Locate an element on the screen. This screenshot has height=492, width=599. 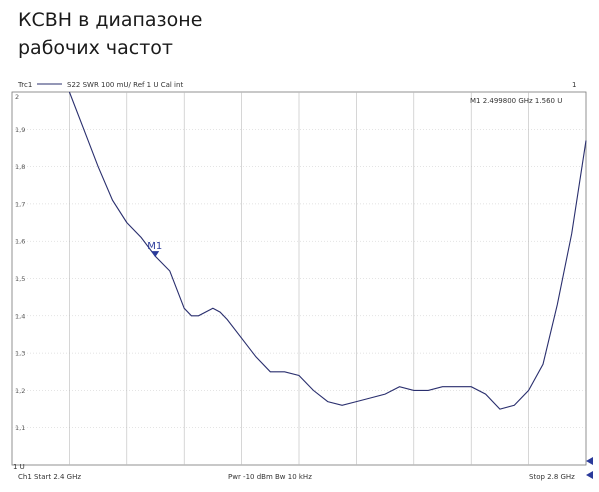
ref-level-right-arrow is located at coordinates (589, 461).